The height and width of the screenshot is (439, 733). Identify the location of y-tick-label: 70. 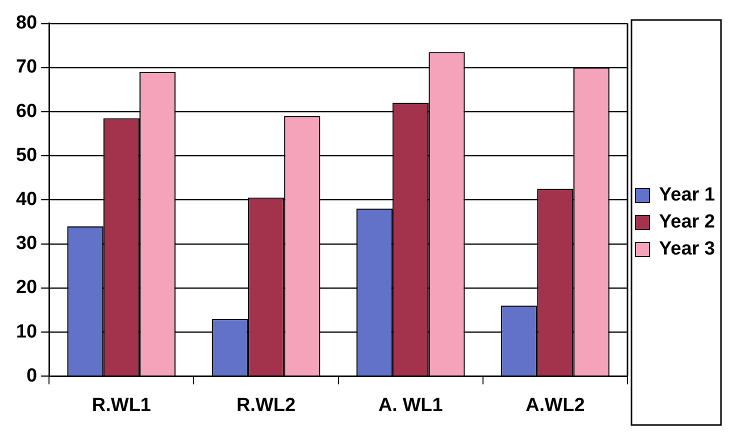
(27, 67).